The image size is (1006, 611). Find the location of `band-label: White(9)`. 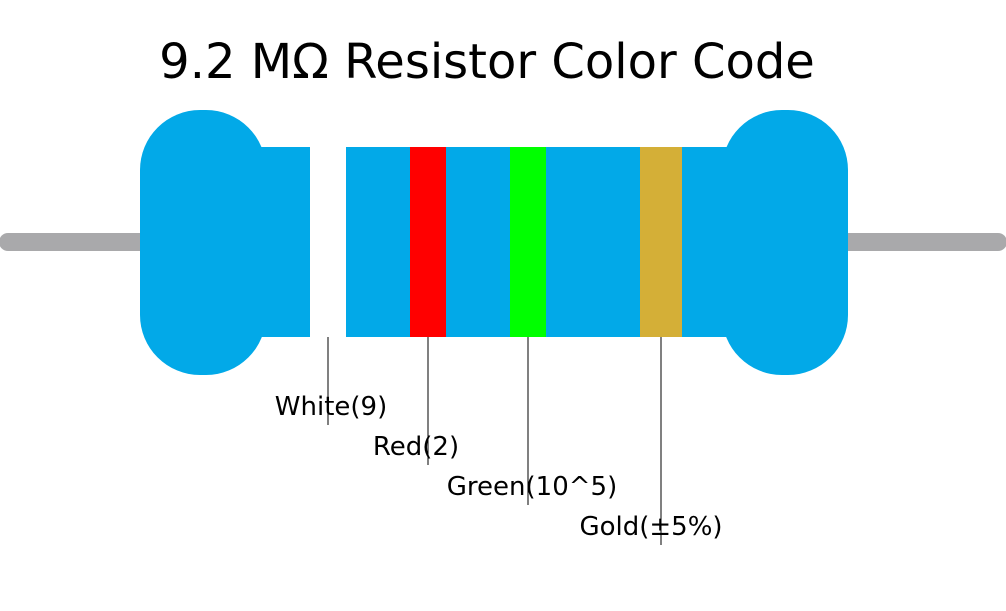

band-label: White(9) is located at coordinates (331, 407).